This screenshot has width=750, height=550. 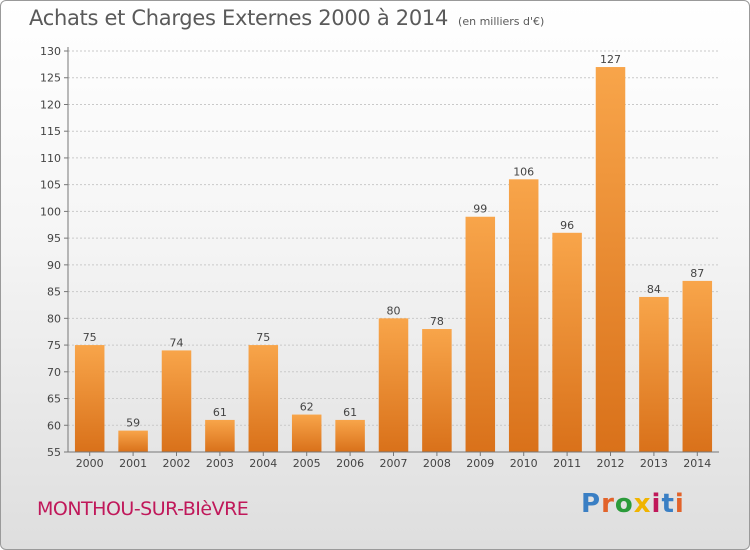 I want to click on bar-value-label: 96, so click(x=567, y=225).